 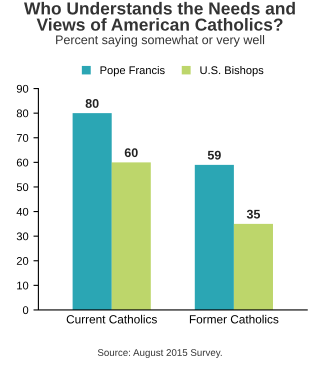 I want to click on data-label: 60, so click(x=131, y=153).